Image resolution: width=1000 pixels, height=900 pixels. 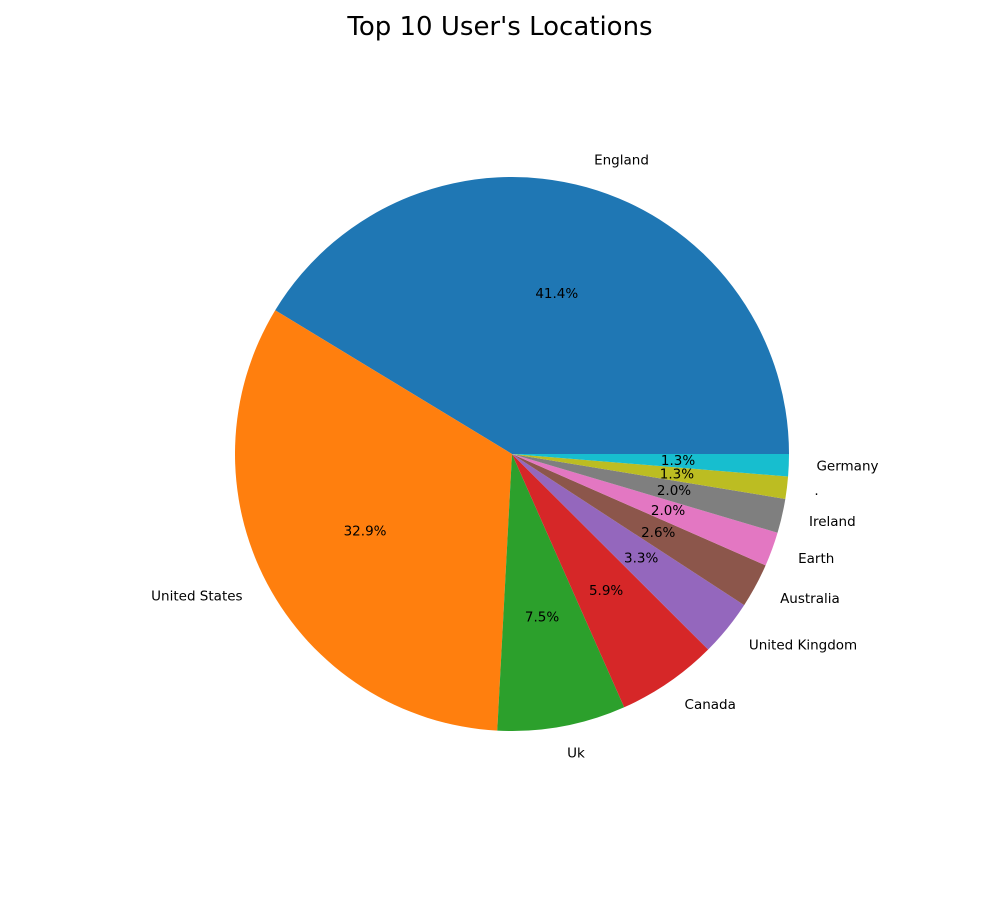 What do you see at coordinates (674, 491) in the screenshot?
I see `slice-percent-8: 2.0%` at bounding box center [674, 491].